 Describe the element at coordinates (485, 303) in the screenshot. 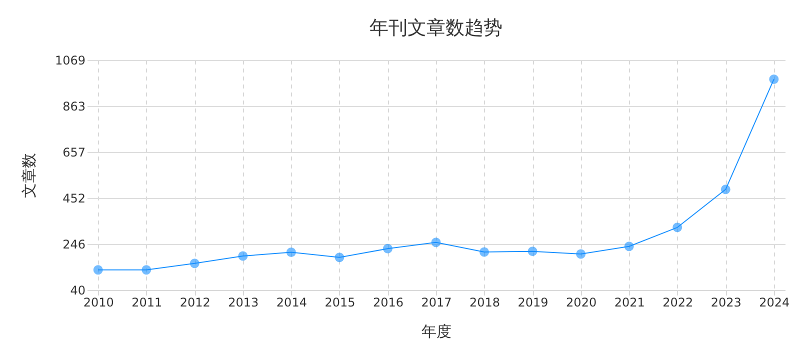

I see `x-tick-label: 2018` at that location.